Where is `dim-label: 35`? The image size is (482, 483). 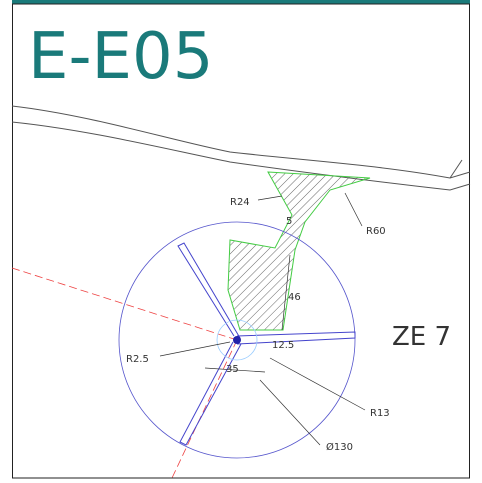 dim-label: 35 is located at coordinates (232, 369).